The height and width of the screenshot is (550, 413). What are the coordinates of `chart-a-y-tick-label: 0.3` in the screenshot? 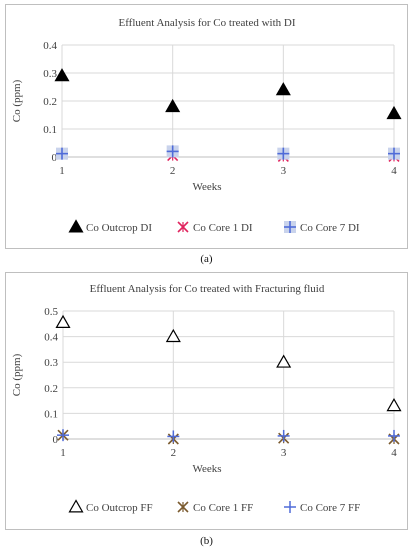 It's located at (50, 74).